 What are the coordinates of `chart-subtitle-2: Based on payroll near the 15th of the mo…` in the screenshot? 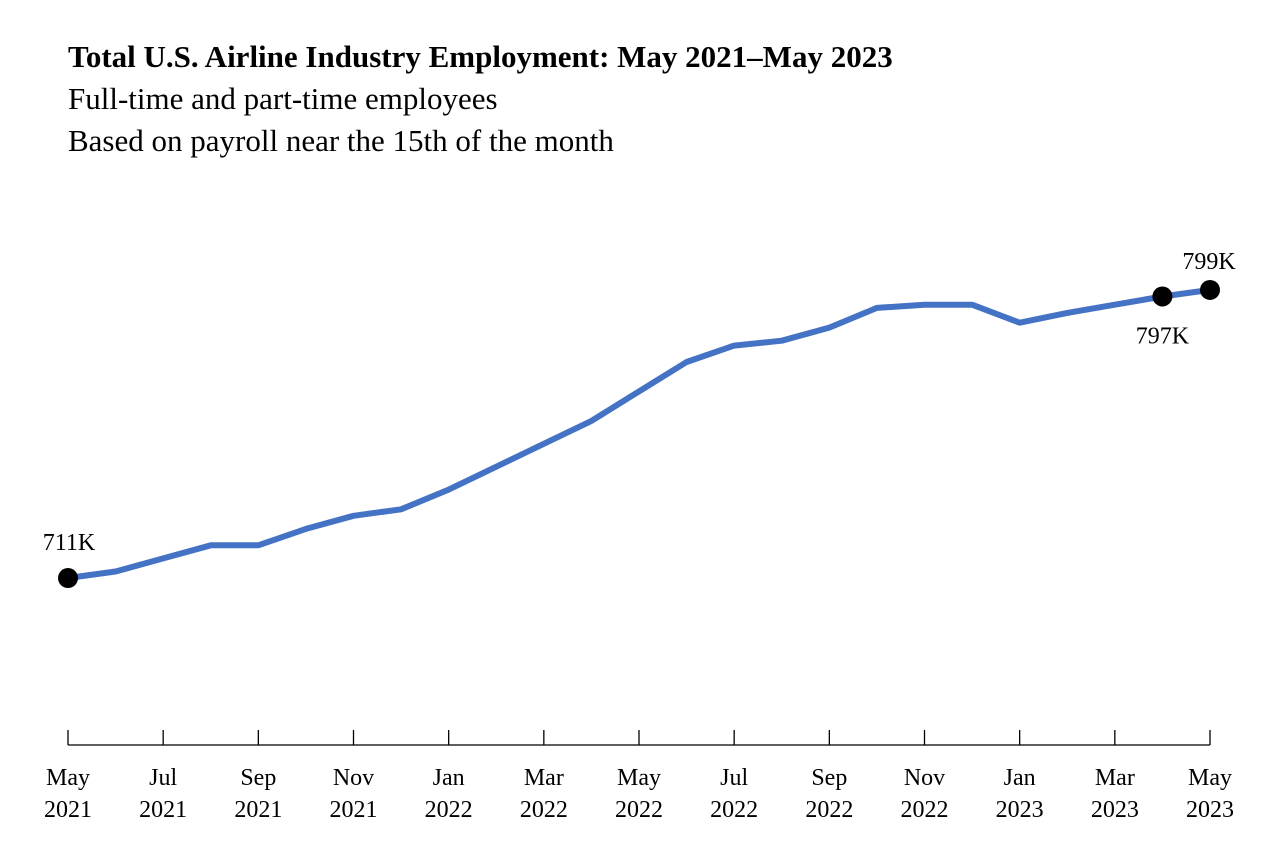 It's located at (341, 140).